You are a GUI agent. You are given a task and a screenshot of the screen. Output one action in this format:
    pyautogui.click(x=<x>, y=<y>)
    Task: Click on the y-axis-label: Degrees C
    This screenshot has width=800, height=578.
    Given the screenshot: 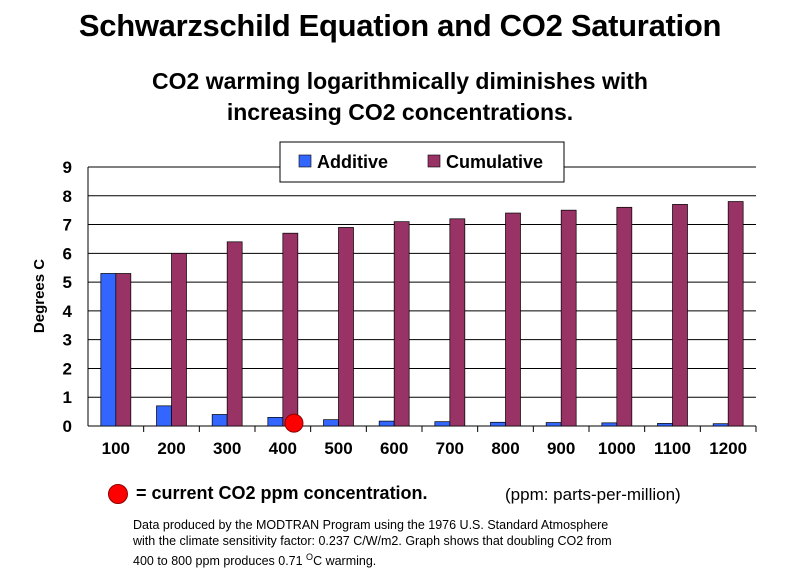 What is the action you would take?
    pyautogui.click(x=39, y=296)
    